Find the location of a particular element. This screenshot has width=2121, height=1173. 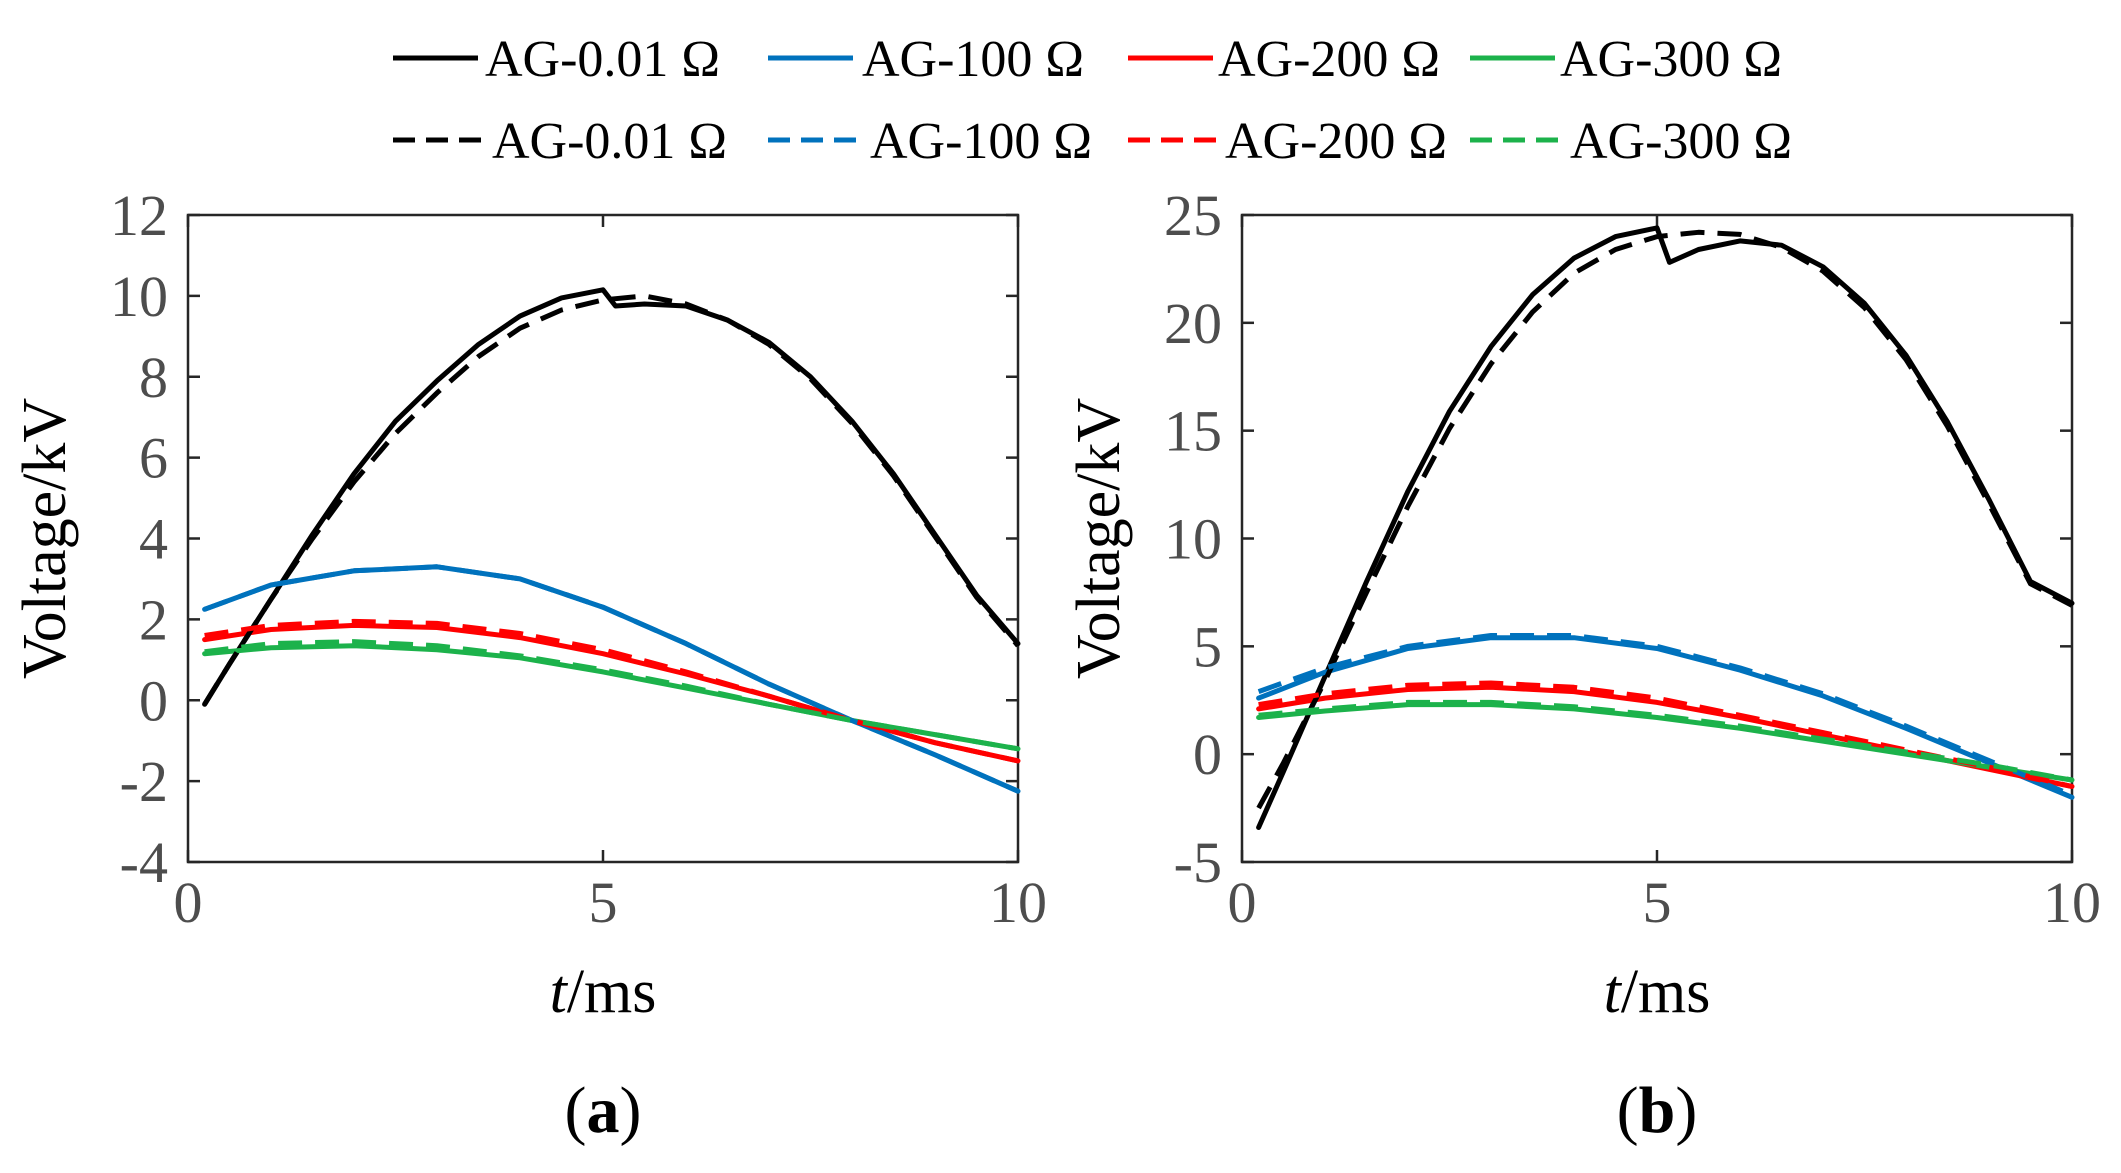

y-tick-label: 4 is located at coordinates (153, 539).